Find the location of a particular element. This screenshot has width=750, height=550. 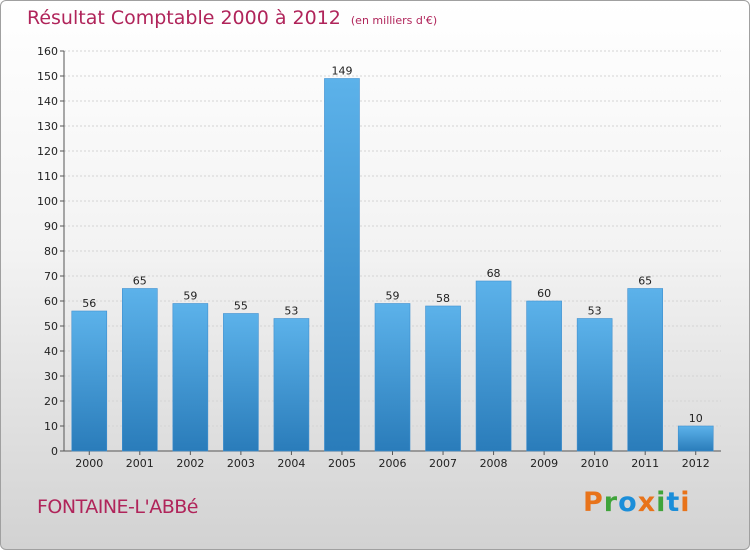

logo-letter: o is located at coordinates (628, 502).